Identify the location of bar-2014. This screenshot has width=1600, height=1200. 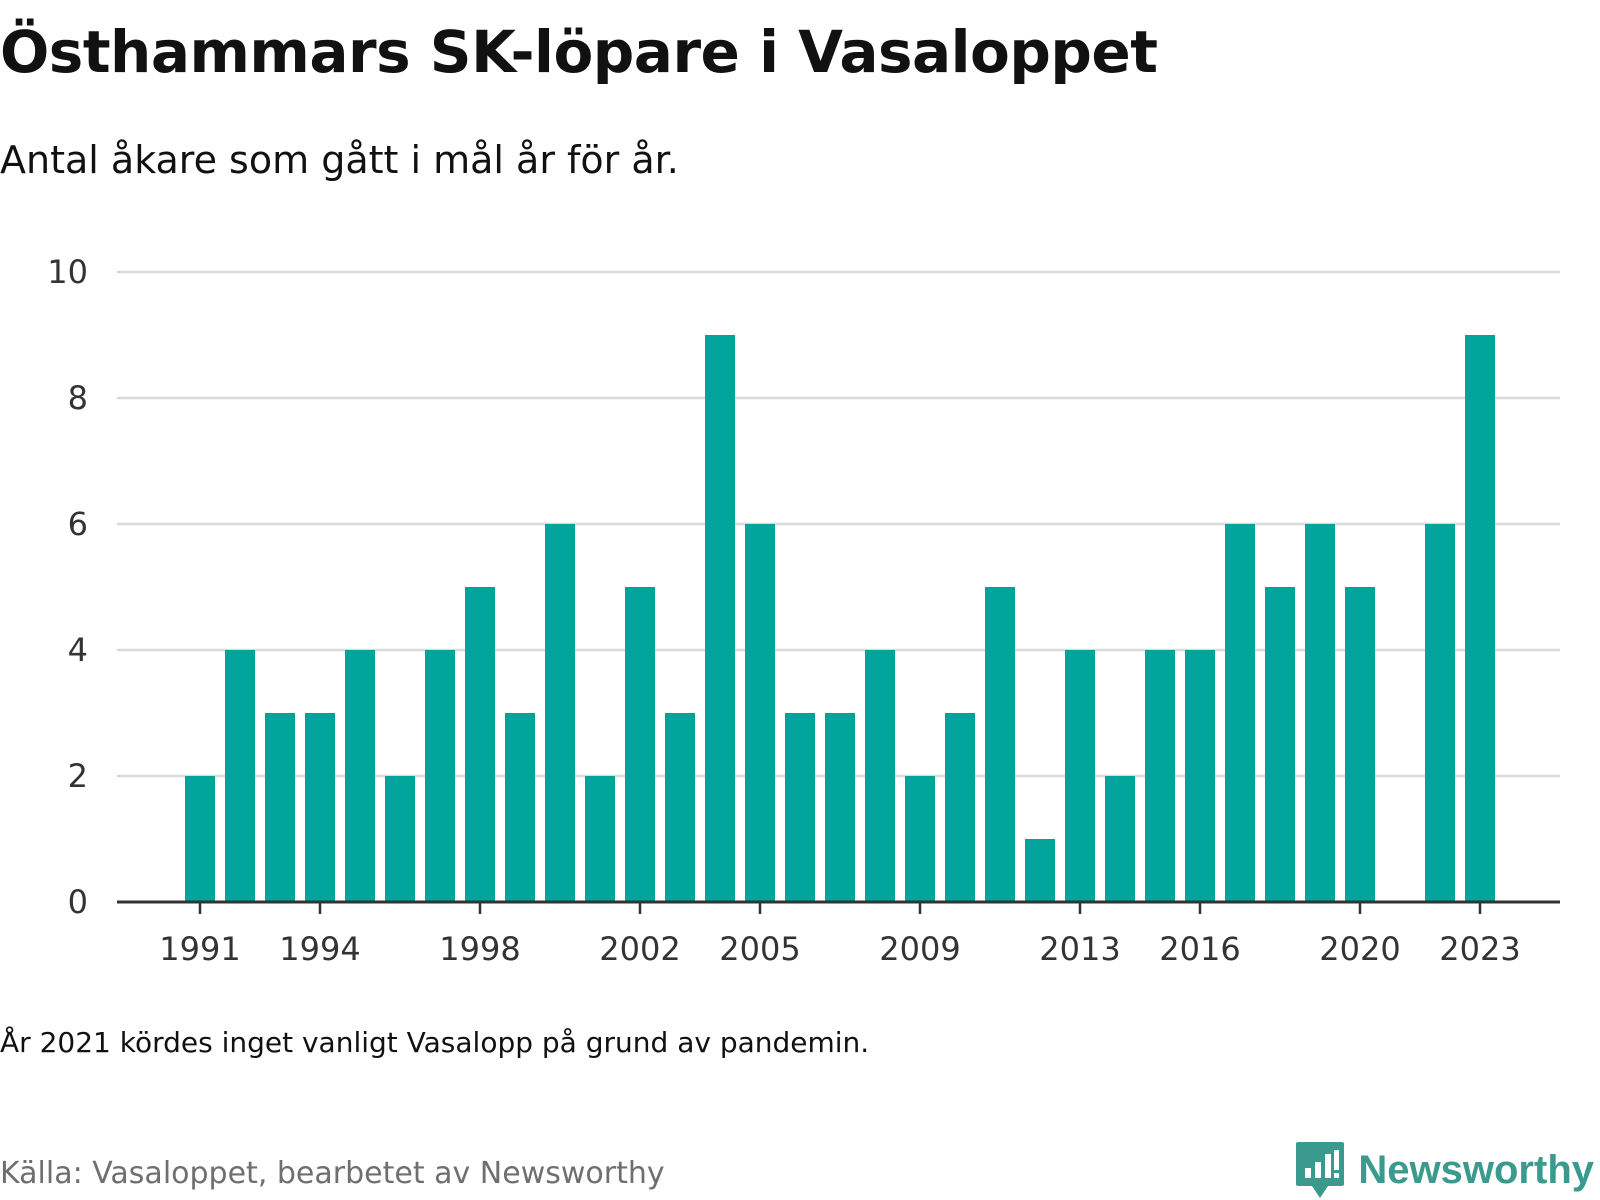
(1120, 839).